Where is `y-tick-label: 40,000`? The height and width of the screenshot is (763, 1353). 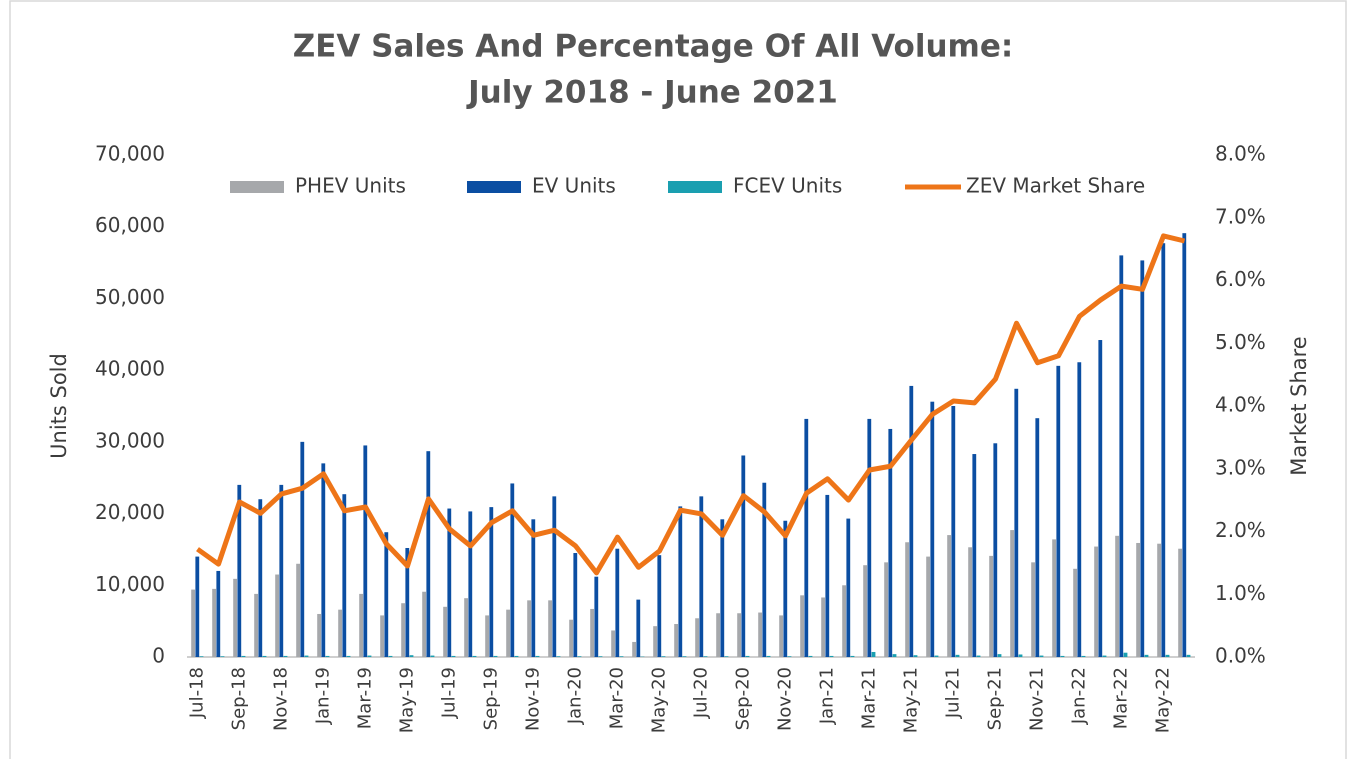
y-tick-label: 40,000 is located at coordinates (130, 369).